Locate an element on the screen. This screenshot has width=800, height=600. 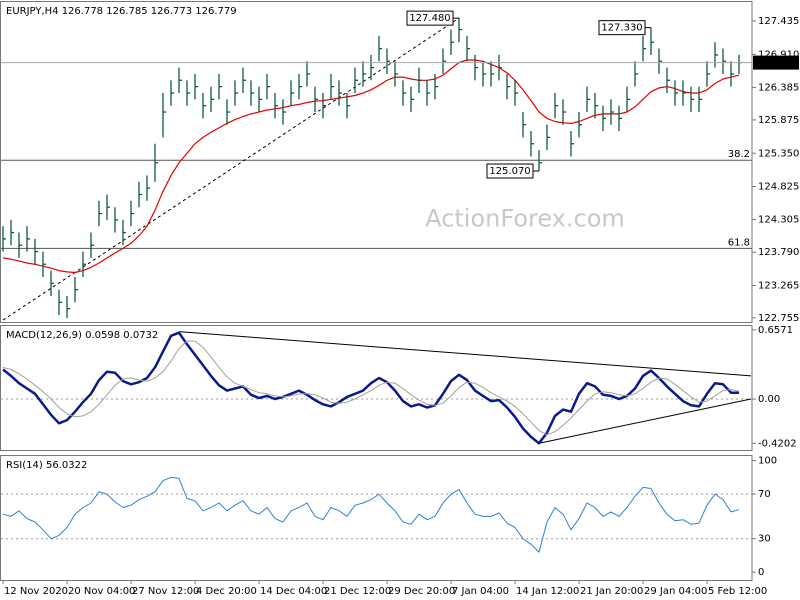
x-tick-label: 27 Nov 12:00 is located at coordinates (165, 591).